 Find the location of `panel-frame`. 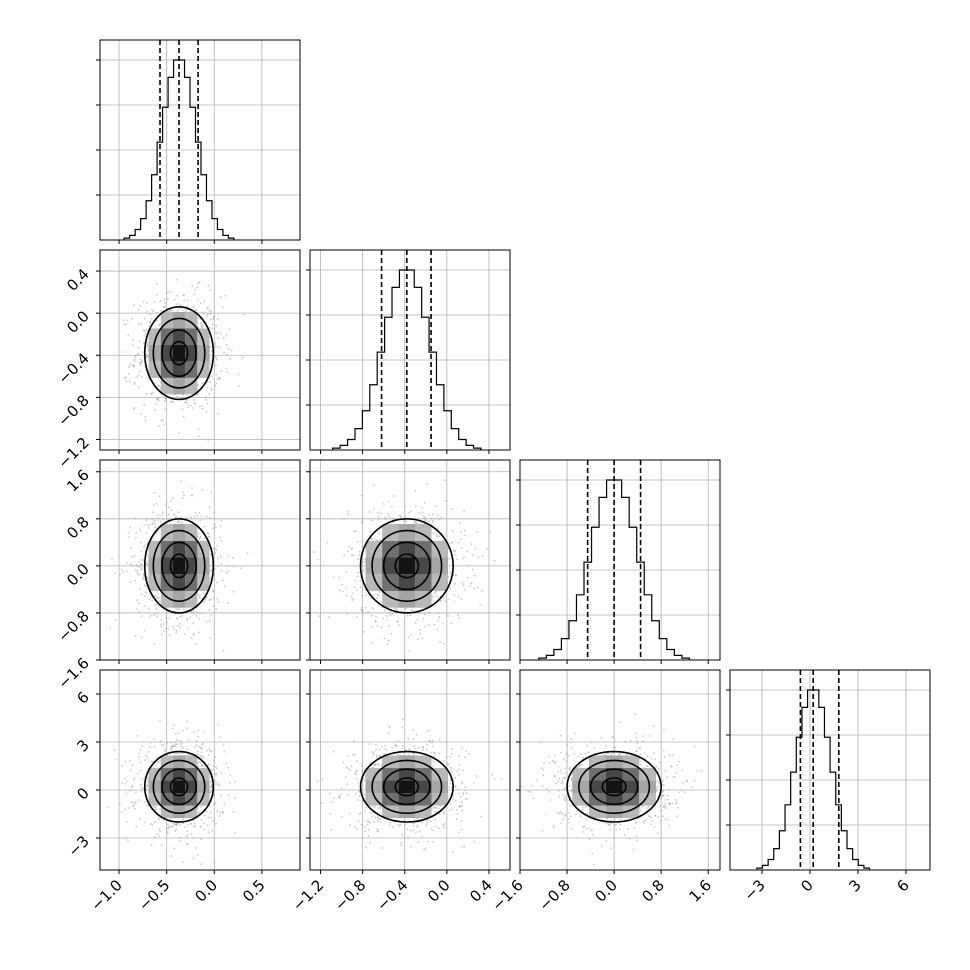

panel-frame is located at coordinates (200, 770).